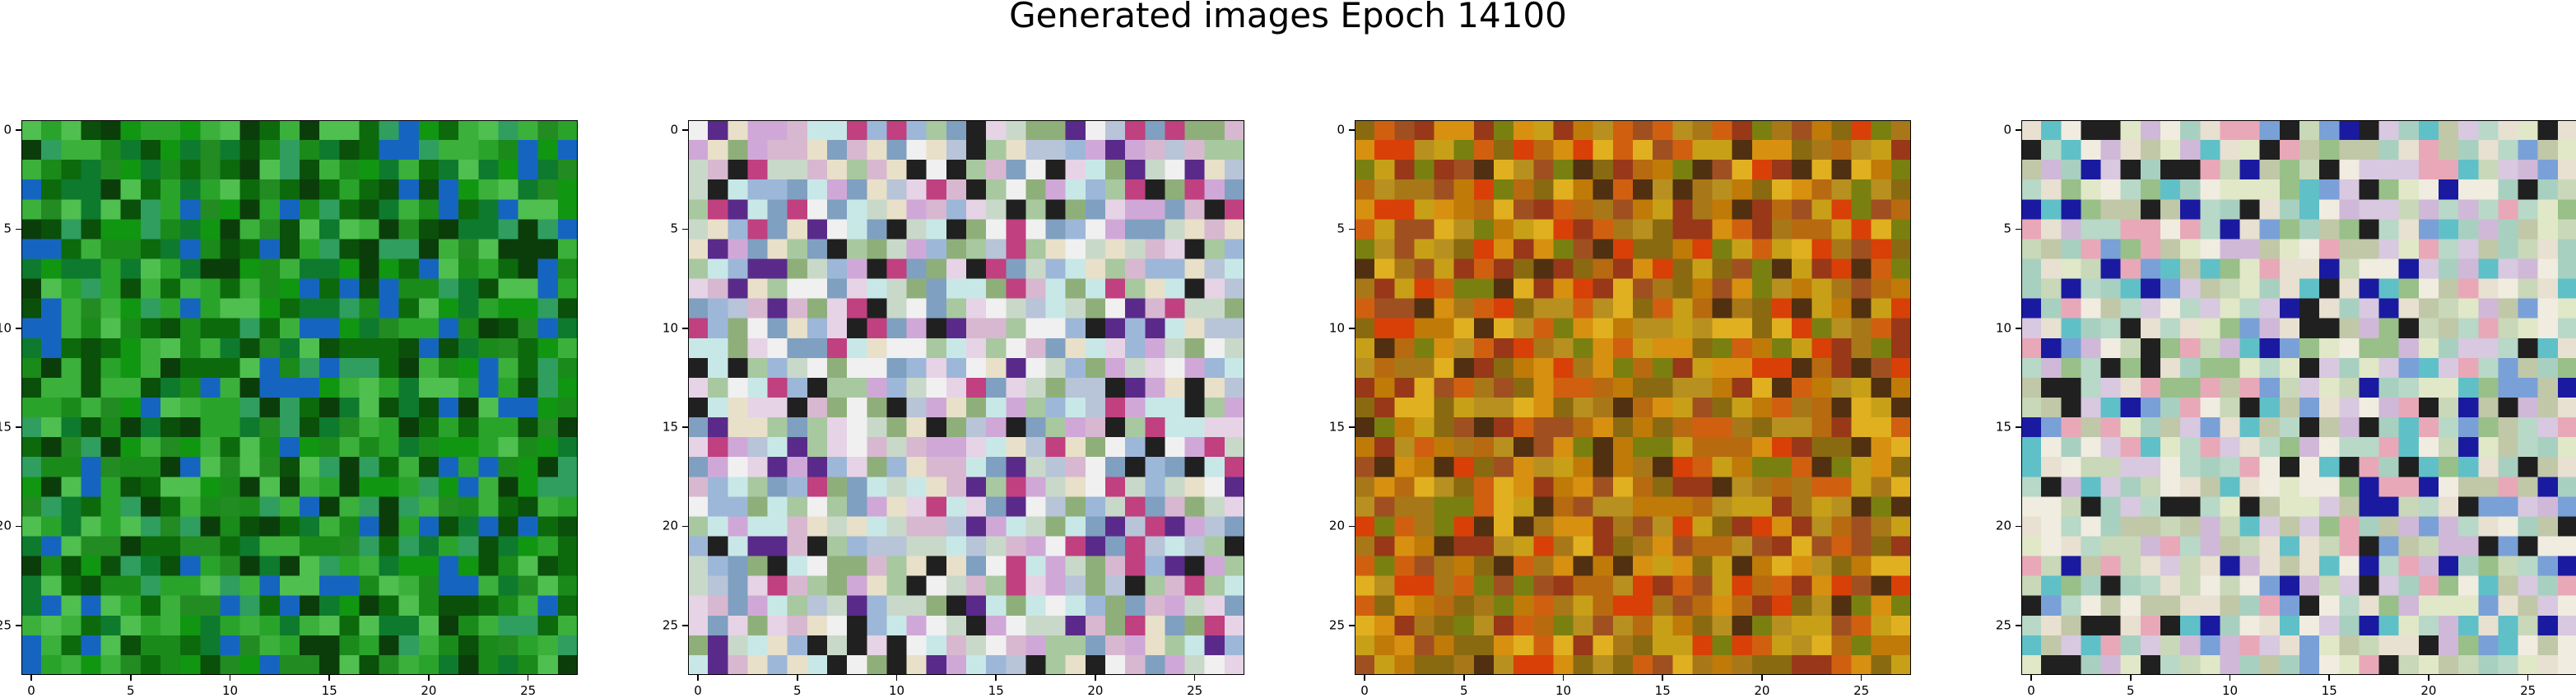 This screenshot has width=2576, height=698. I want to click on figure-title: Generated images Epoch 14100, so click(1288, 17).